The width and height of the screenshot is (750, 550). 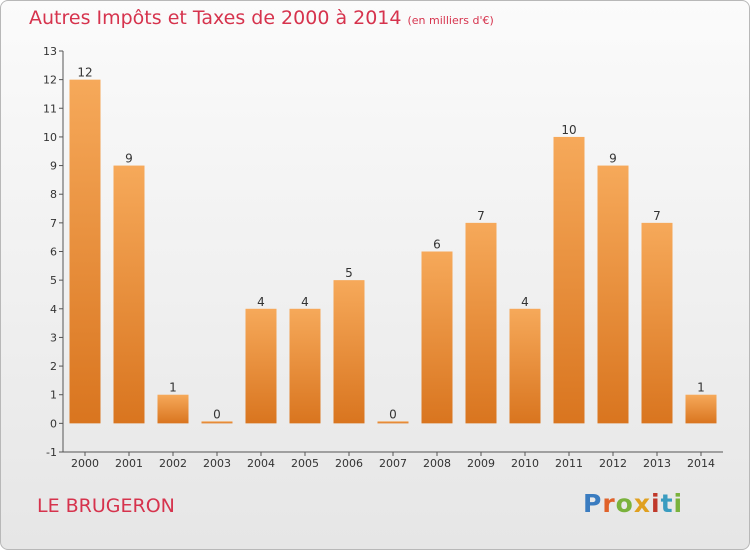 I want to click on x-tick-label: 2013, so click(x=657, y=463).